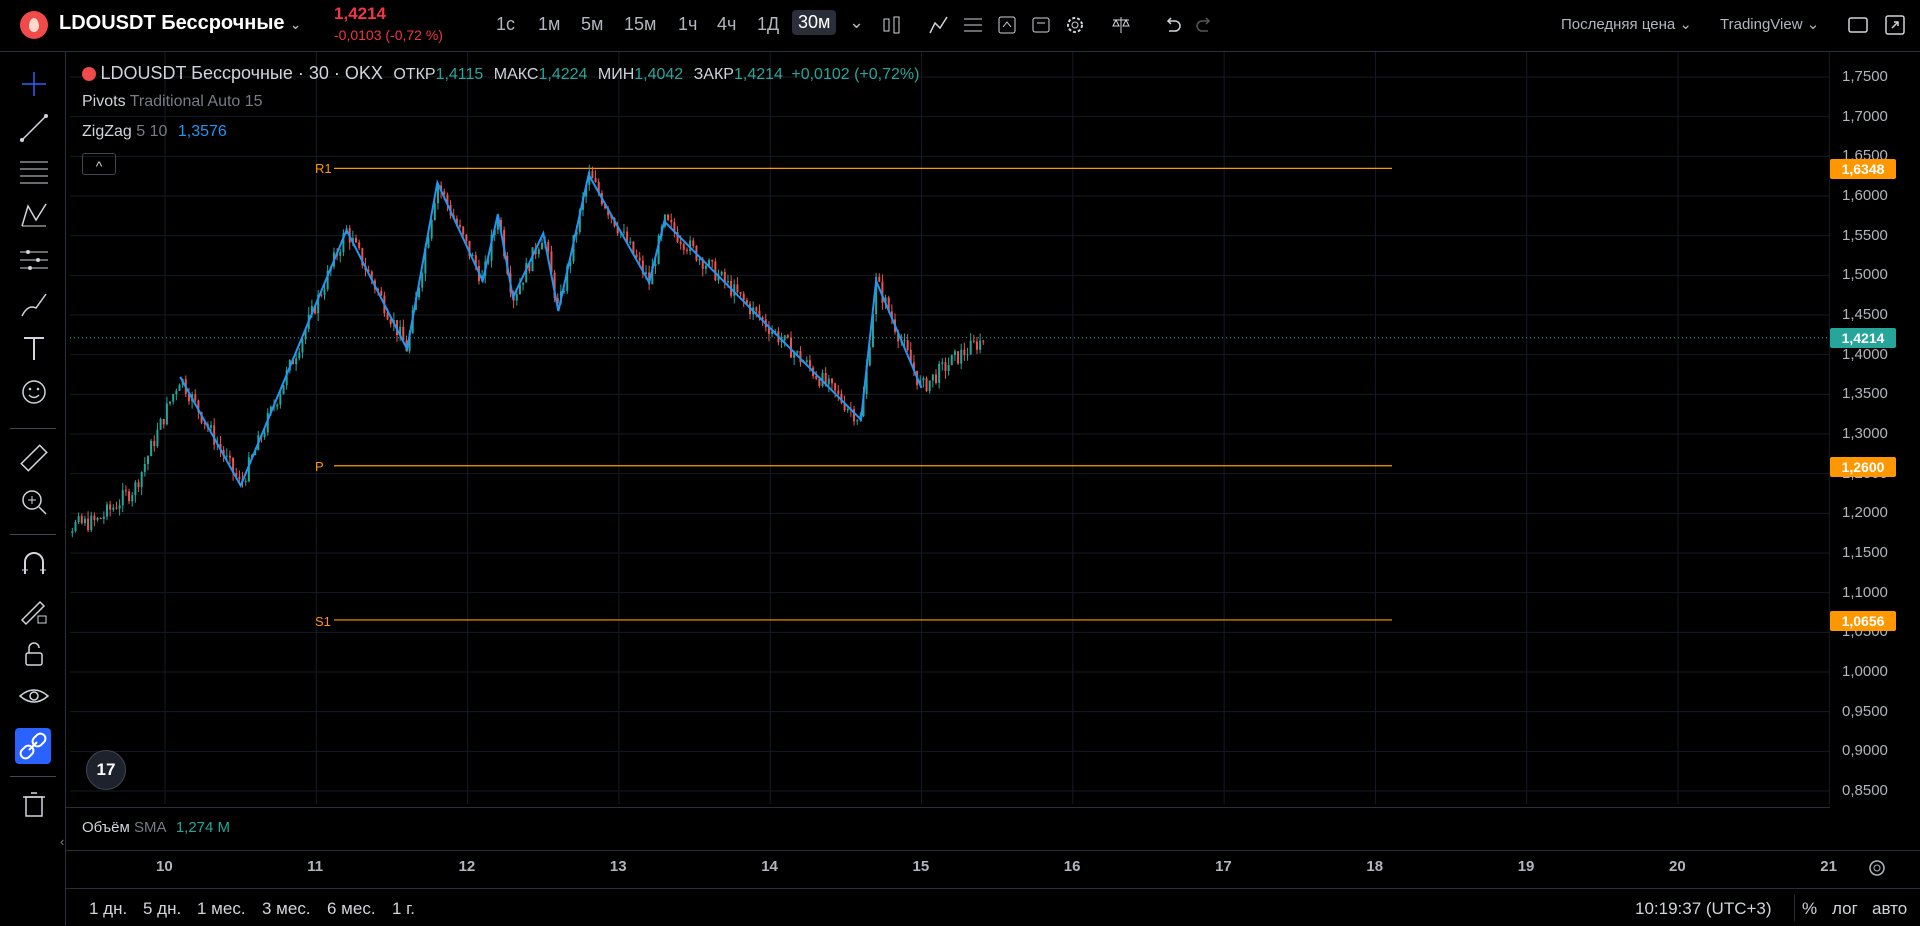  Describe the element at coordinates (727, 24) in the screenshot. I see `tf-4h: 4ч` at that location.